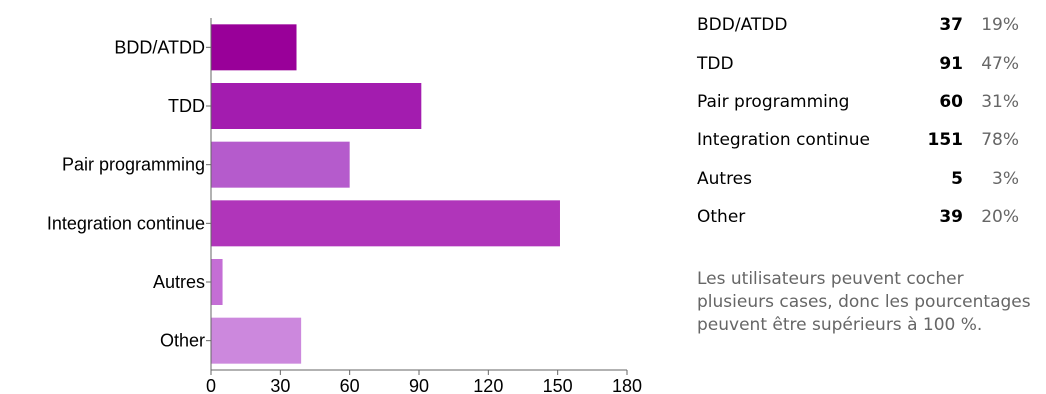  I want to click on summary-label: Pair programming, so click(773, 101).